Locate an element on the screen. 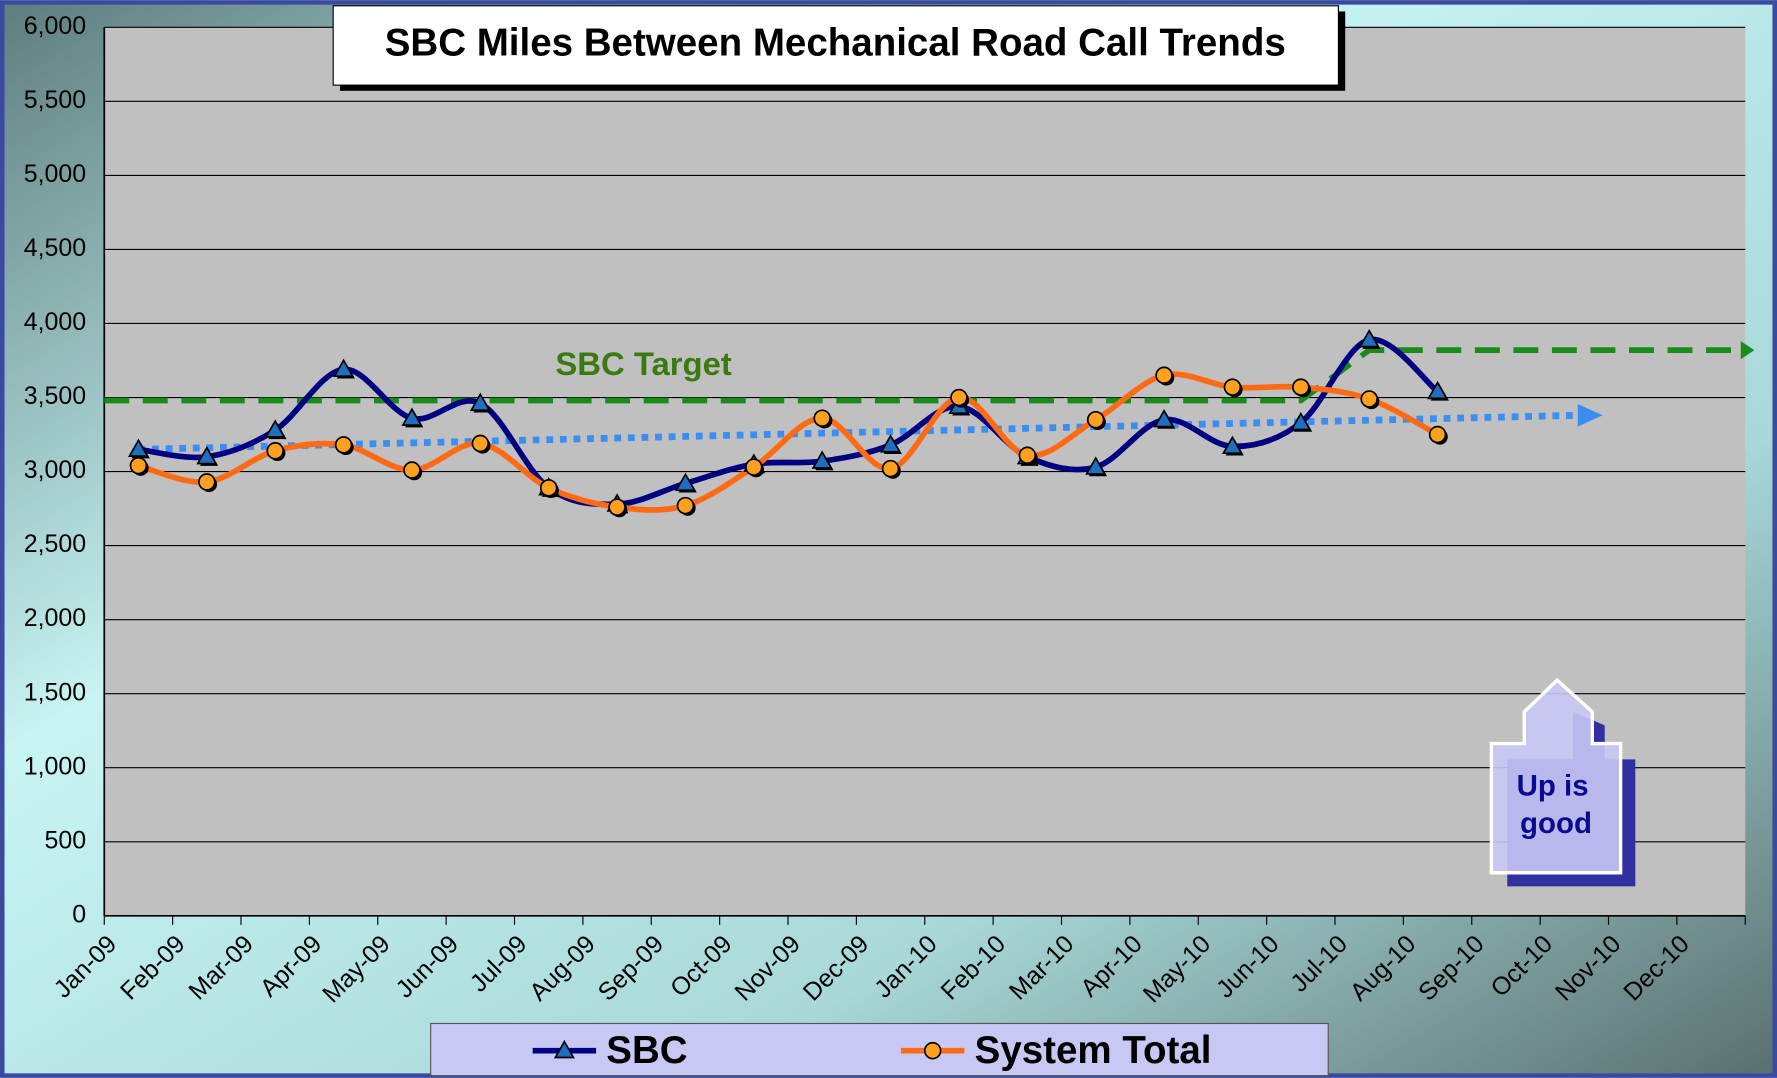 The image size is (1777, 1078). trend-line is located at coordinates (858, 432).